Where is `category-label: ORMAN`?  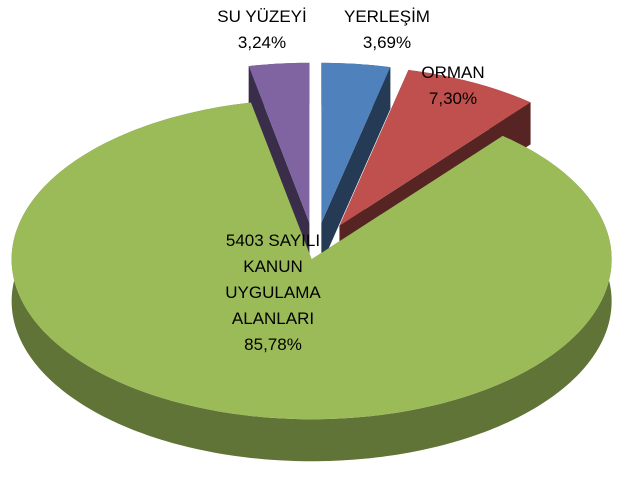 category-label: ORMAN is located at coordinates (453, 72).